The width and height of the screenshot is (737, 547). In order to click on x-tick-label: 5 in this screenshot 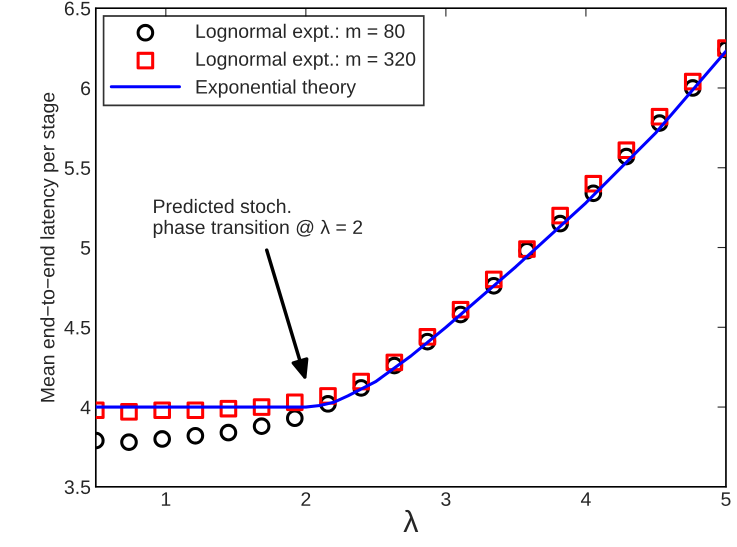, I will do `click(726, 499)`.